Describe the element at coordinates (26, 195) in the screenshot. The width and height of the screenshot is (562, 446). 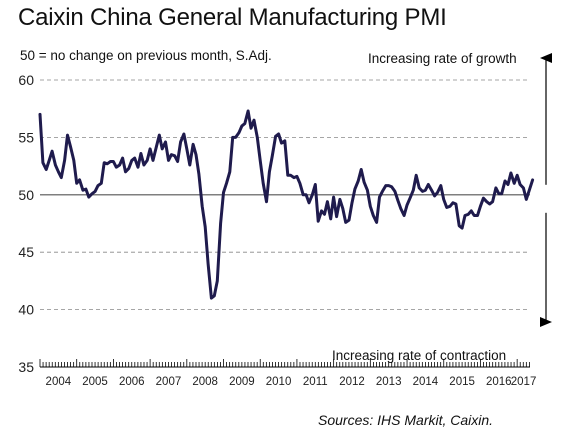
I see `y-tick-label: 50` at that location.